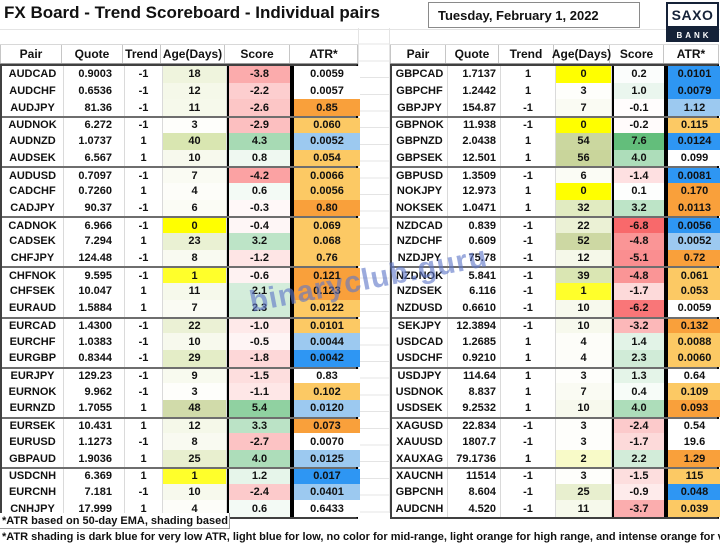 This screenshot has height=548, width=720. What do you see at coordinates (420, 91) in the screenshot?
I see `pair-cell: GBPCHF` at bounding box center [420, 91].